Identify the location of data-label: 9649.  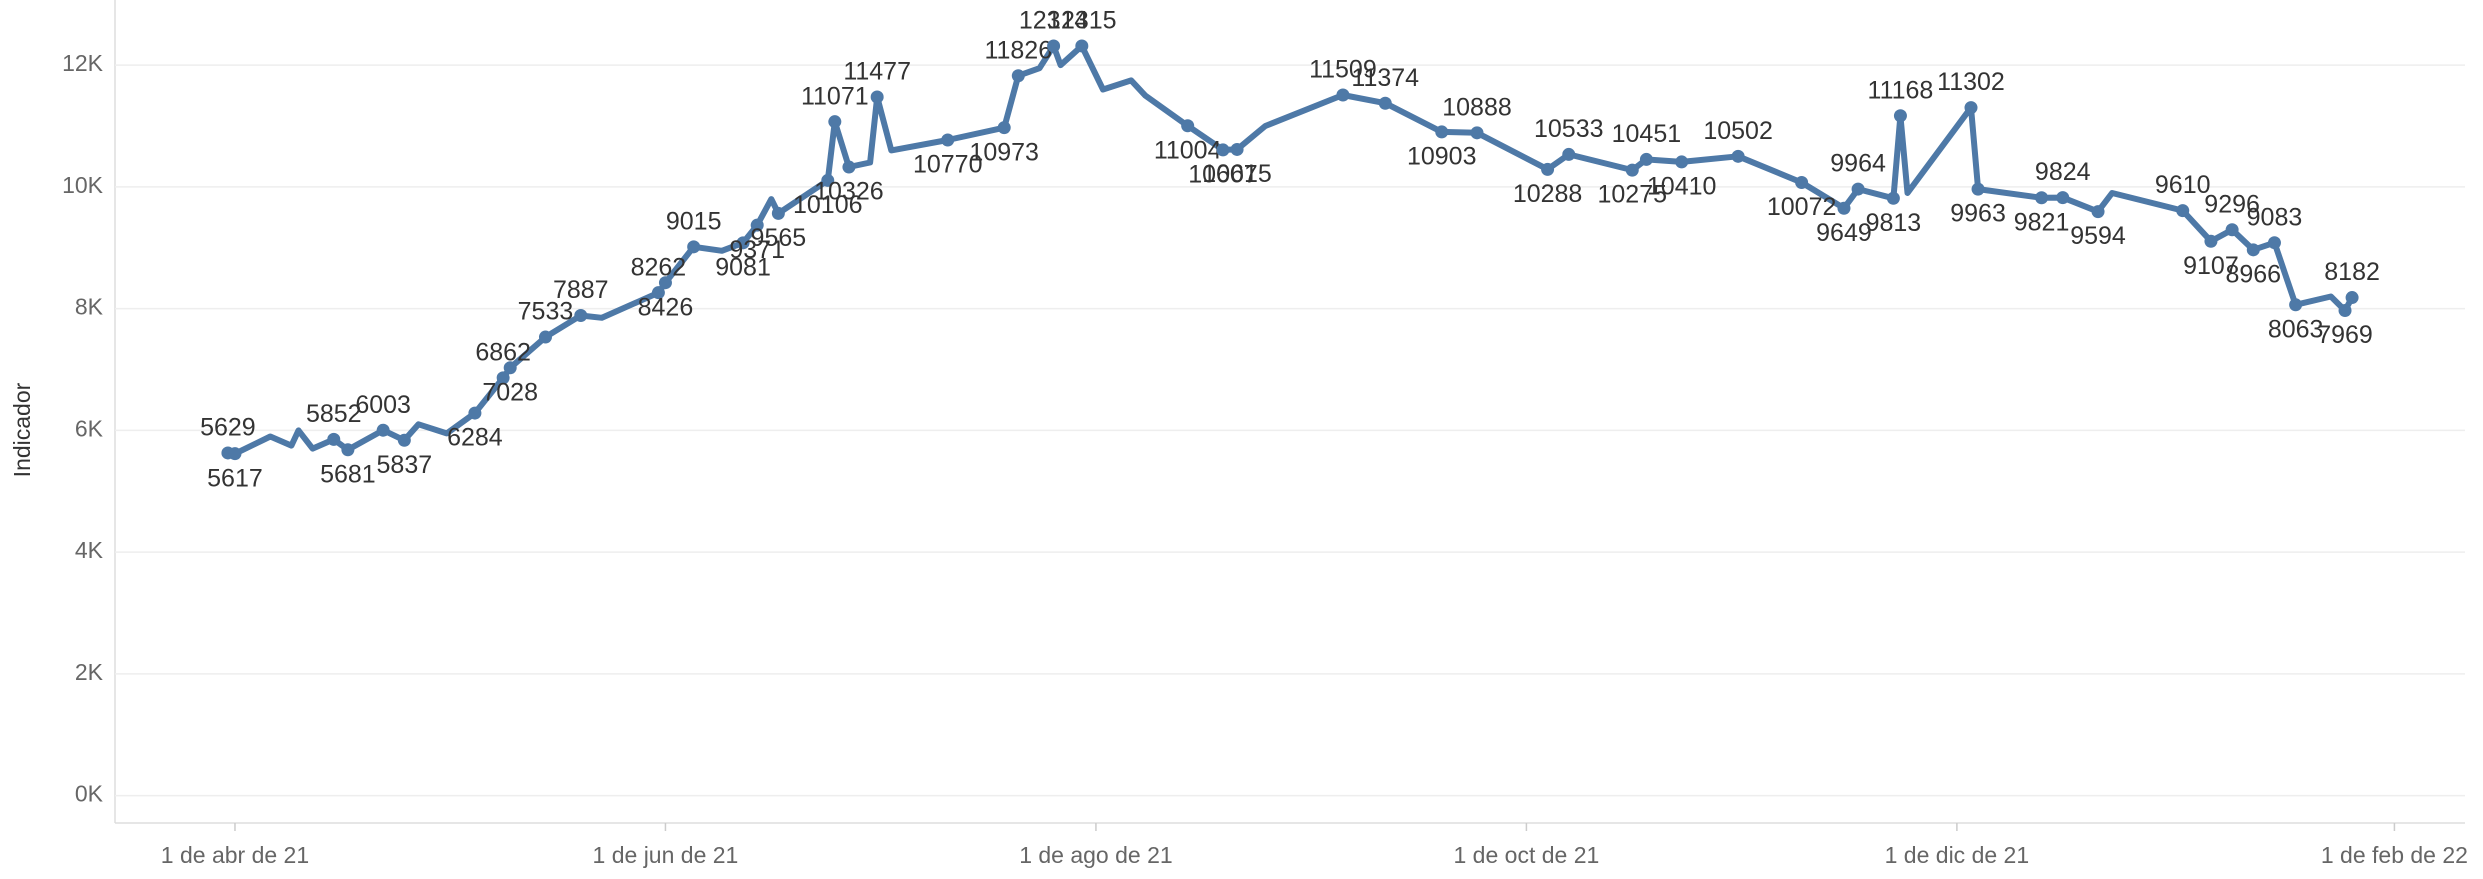
(1844, 233).